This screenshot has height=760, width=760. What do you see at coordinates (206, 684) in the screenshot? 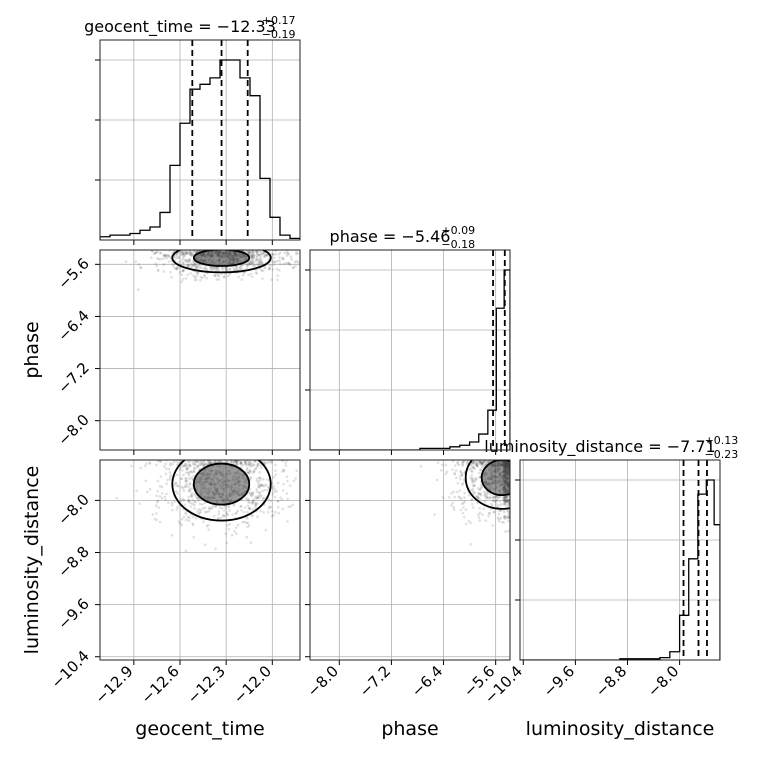
I see `xtick-label-geocent_time-2: −12.3` at bounding box center [206, 684].